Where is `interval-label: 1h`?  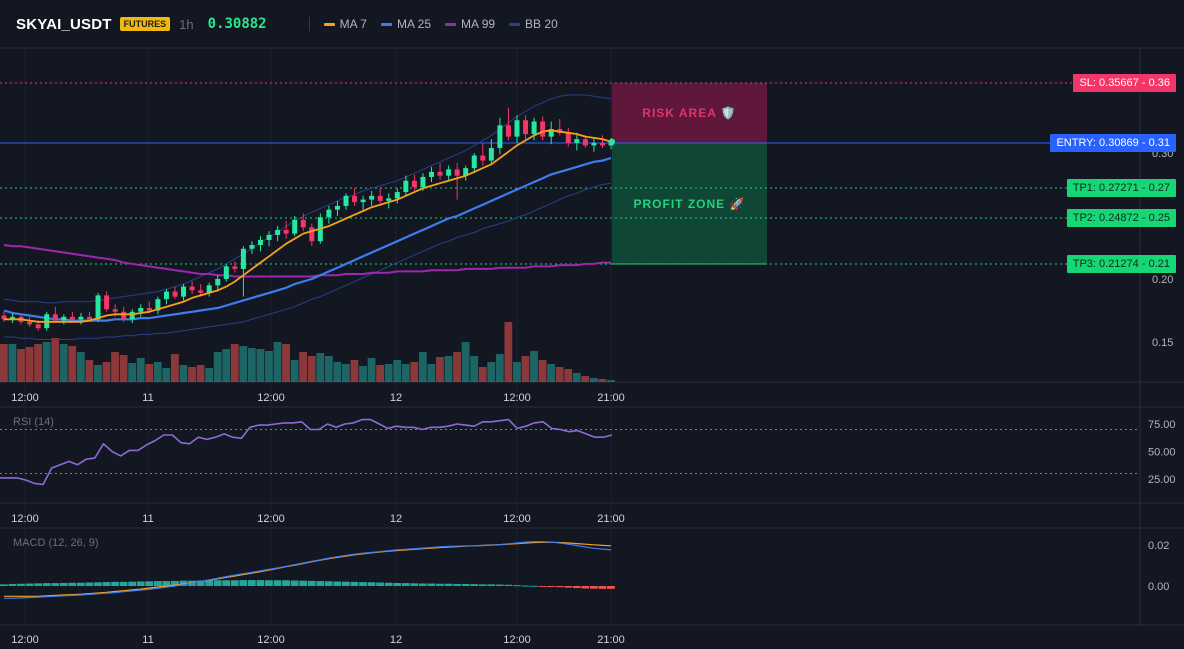 interval-label: 1h is located at coordinates (186, 24).